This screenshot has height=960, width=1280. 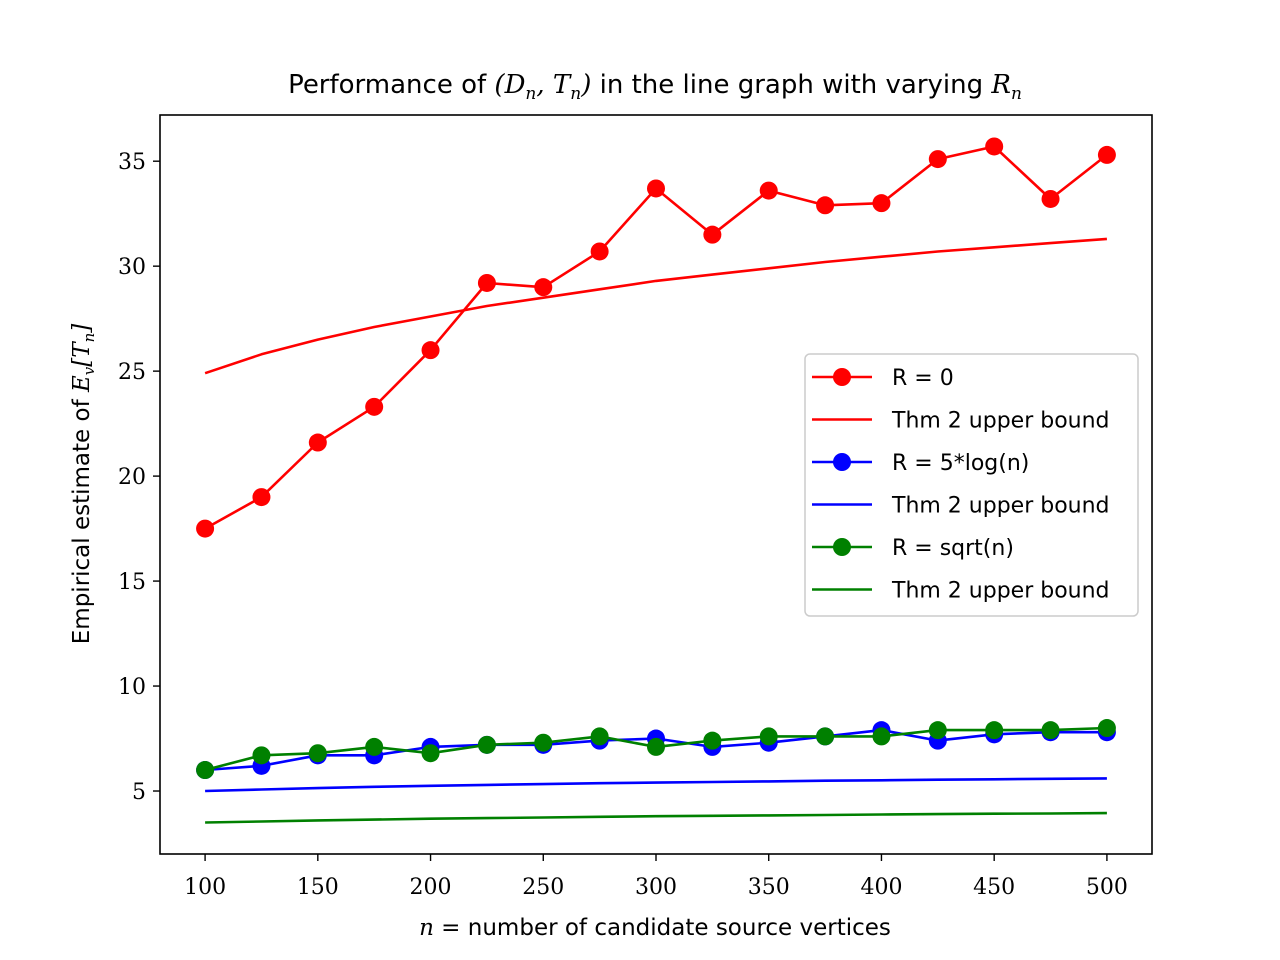 What do you see at coordinates (82, 384) in the screenshot?
I see `y-axis-label-math: E` at bounding box center [82, 384].